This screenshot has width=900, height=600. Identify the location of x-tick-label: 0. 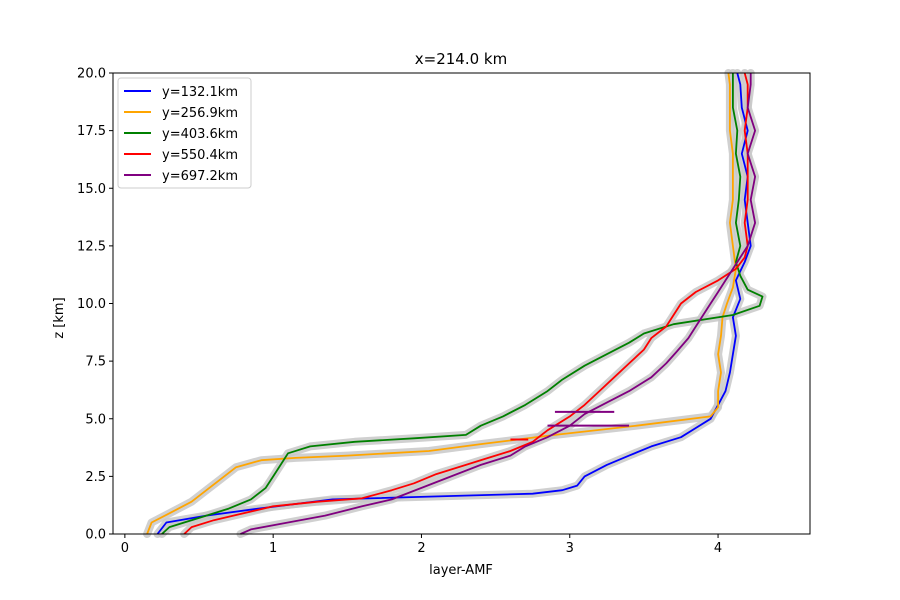
(125, 548).